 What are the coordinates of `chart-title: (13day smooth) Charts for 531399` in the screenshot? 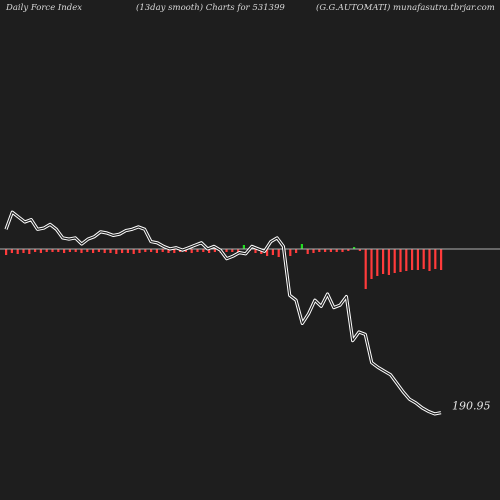 It's located at (210, 8).